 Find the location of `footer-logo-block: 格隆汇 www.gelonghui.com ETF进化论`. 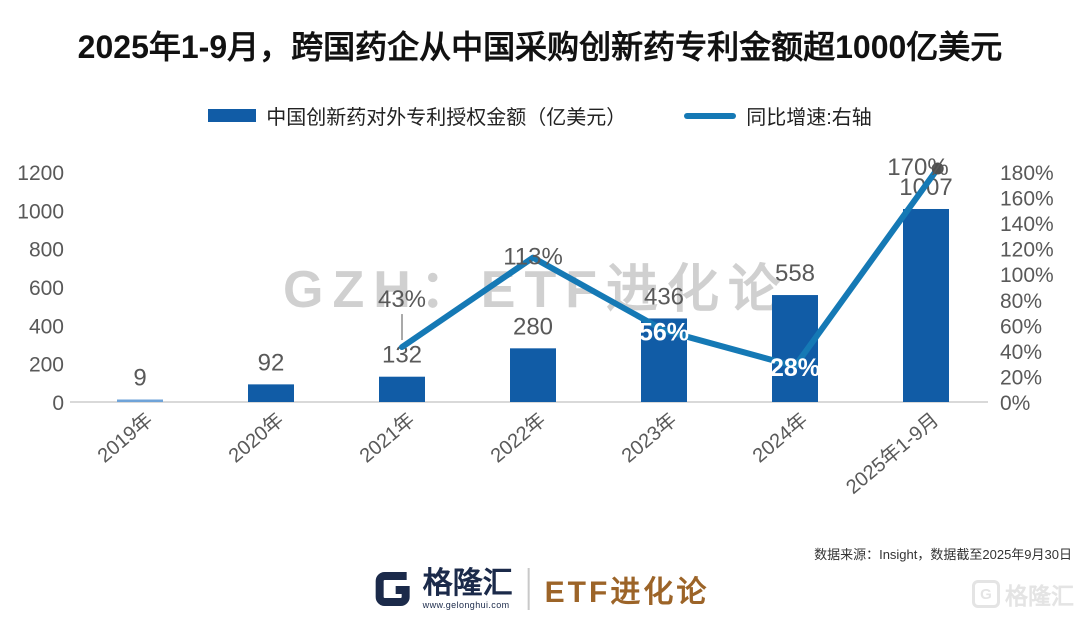

footer-logo-block: 格隆汇 www.gelonghui.com ETF进化论 is located at coordinates (540, 589).